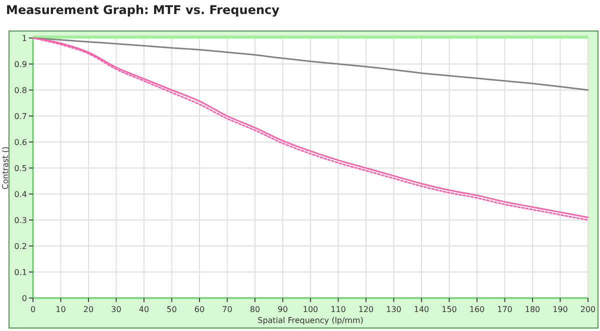 This screenshot has height=331, width=600. I want to click on y-tick-label: 0.2, so click(20, 246).